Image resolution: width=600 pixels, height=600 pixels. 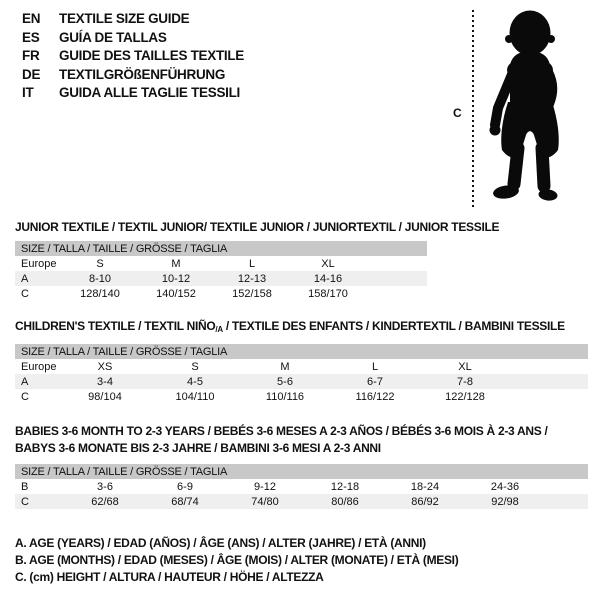 What do you see at coordinates (328, 293) in the screenshot?
I see `size-value-cell: 158/170` at bounding box center [328, 293].